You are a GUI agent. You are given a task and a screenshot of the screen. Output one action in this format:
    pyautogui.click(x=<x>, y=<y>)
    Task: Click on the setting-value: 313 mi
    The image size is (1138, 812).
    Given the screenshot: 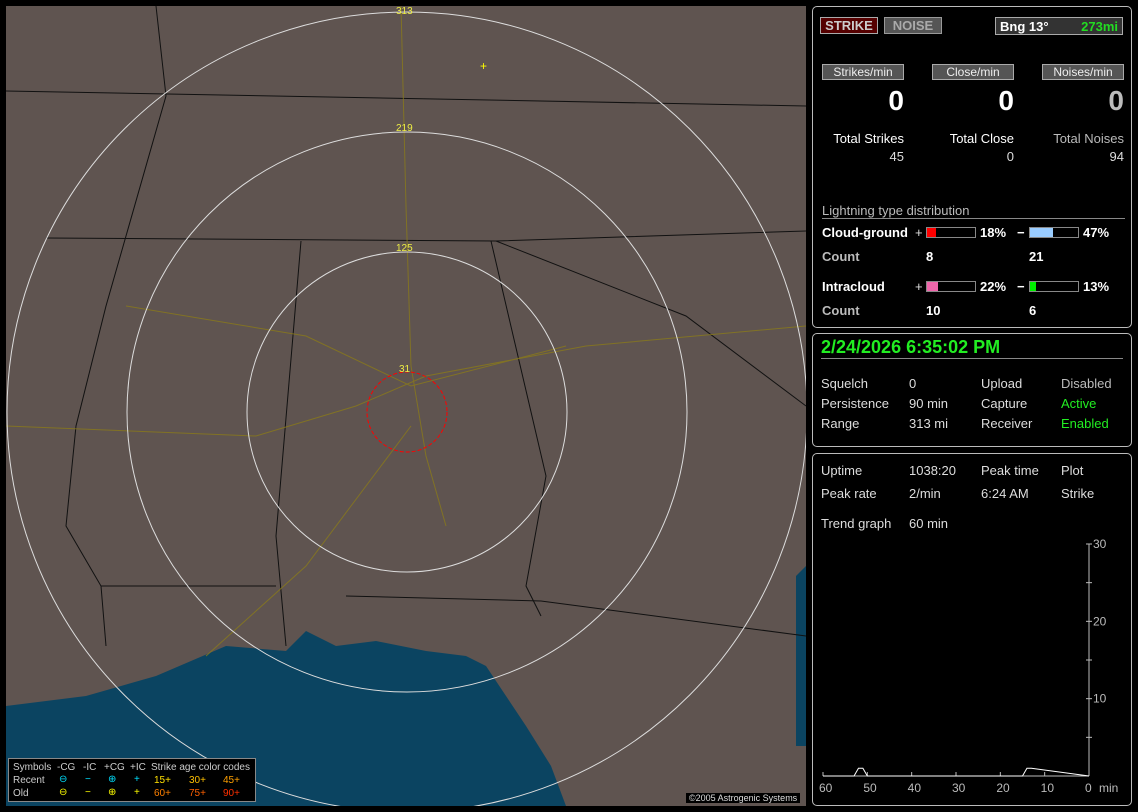 What is the action you would take?
    pyautogui.click(x=929, y=423)
    